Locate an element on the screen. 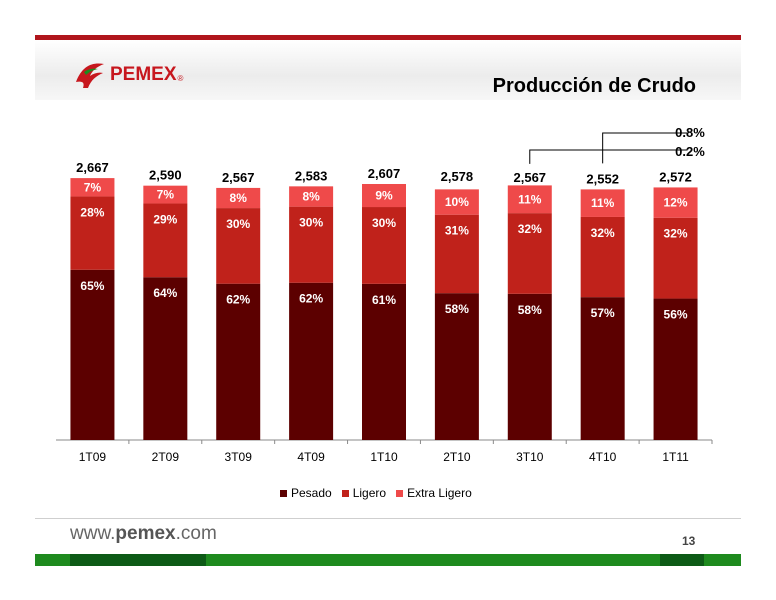 The width and height of the screenshot is (776, 600). registered-mark: ® is located at coordinates (180, 78).